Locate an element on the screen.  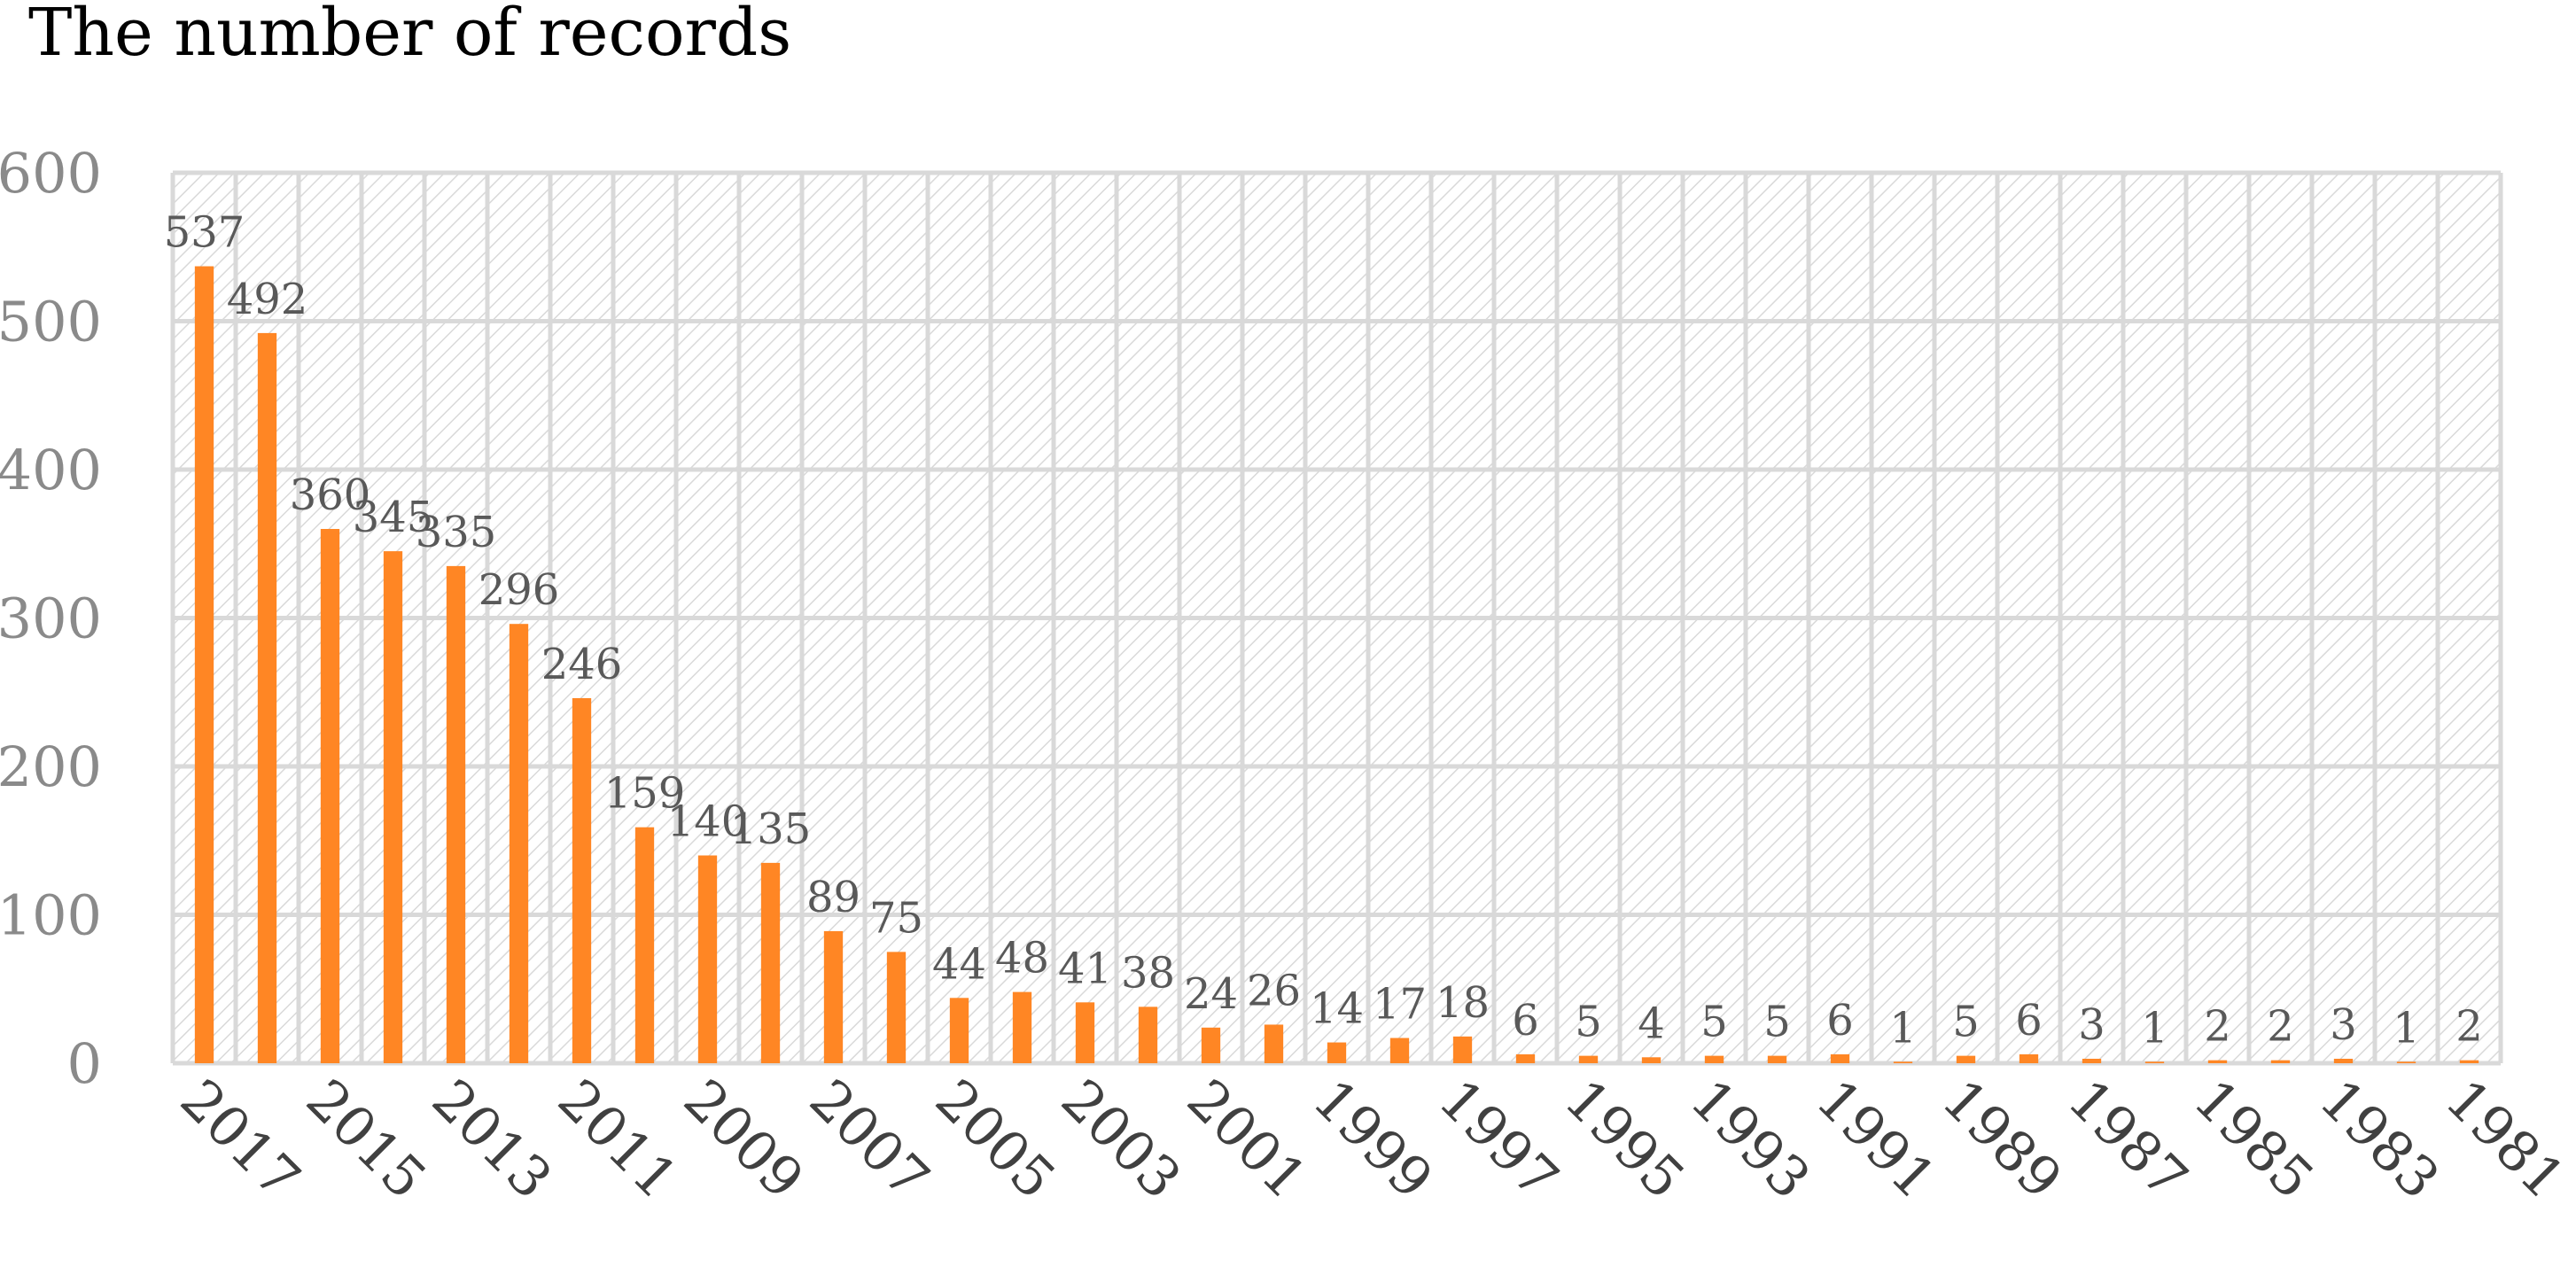
x-tick-label: 2017 is located at coordinates (241, 1139).